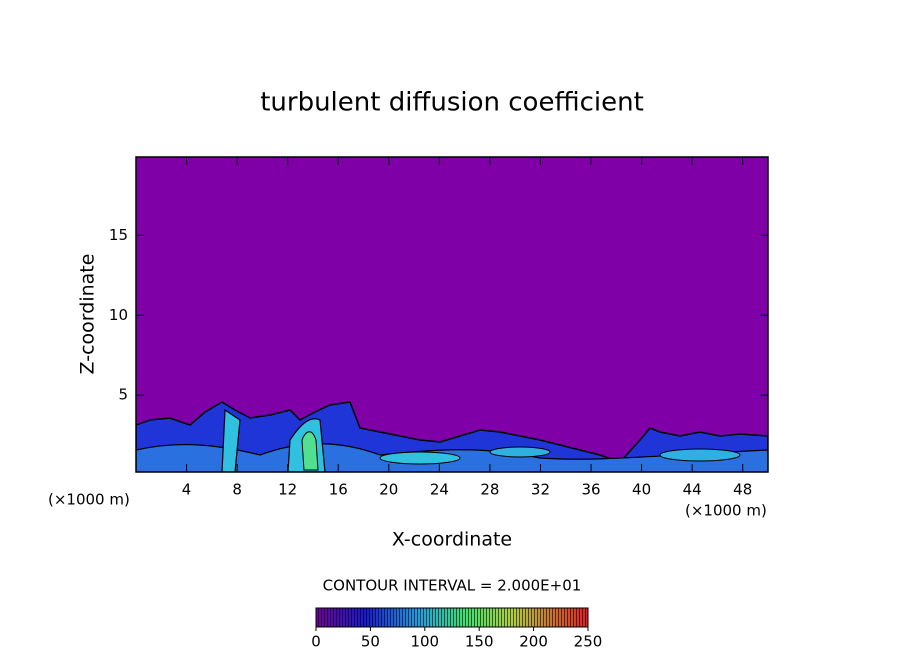 The image size is (904, 654). Describe the element at coordinates (316, 642) in the screenshot. I see `colorbar-tick-label: 0` at that location.